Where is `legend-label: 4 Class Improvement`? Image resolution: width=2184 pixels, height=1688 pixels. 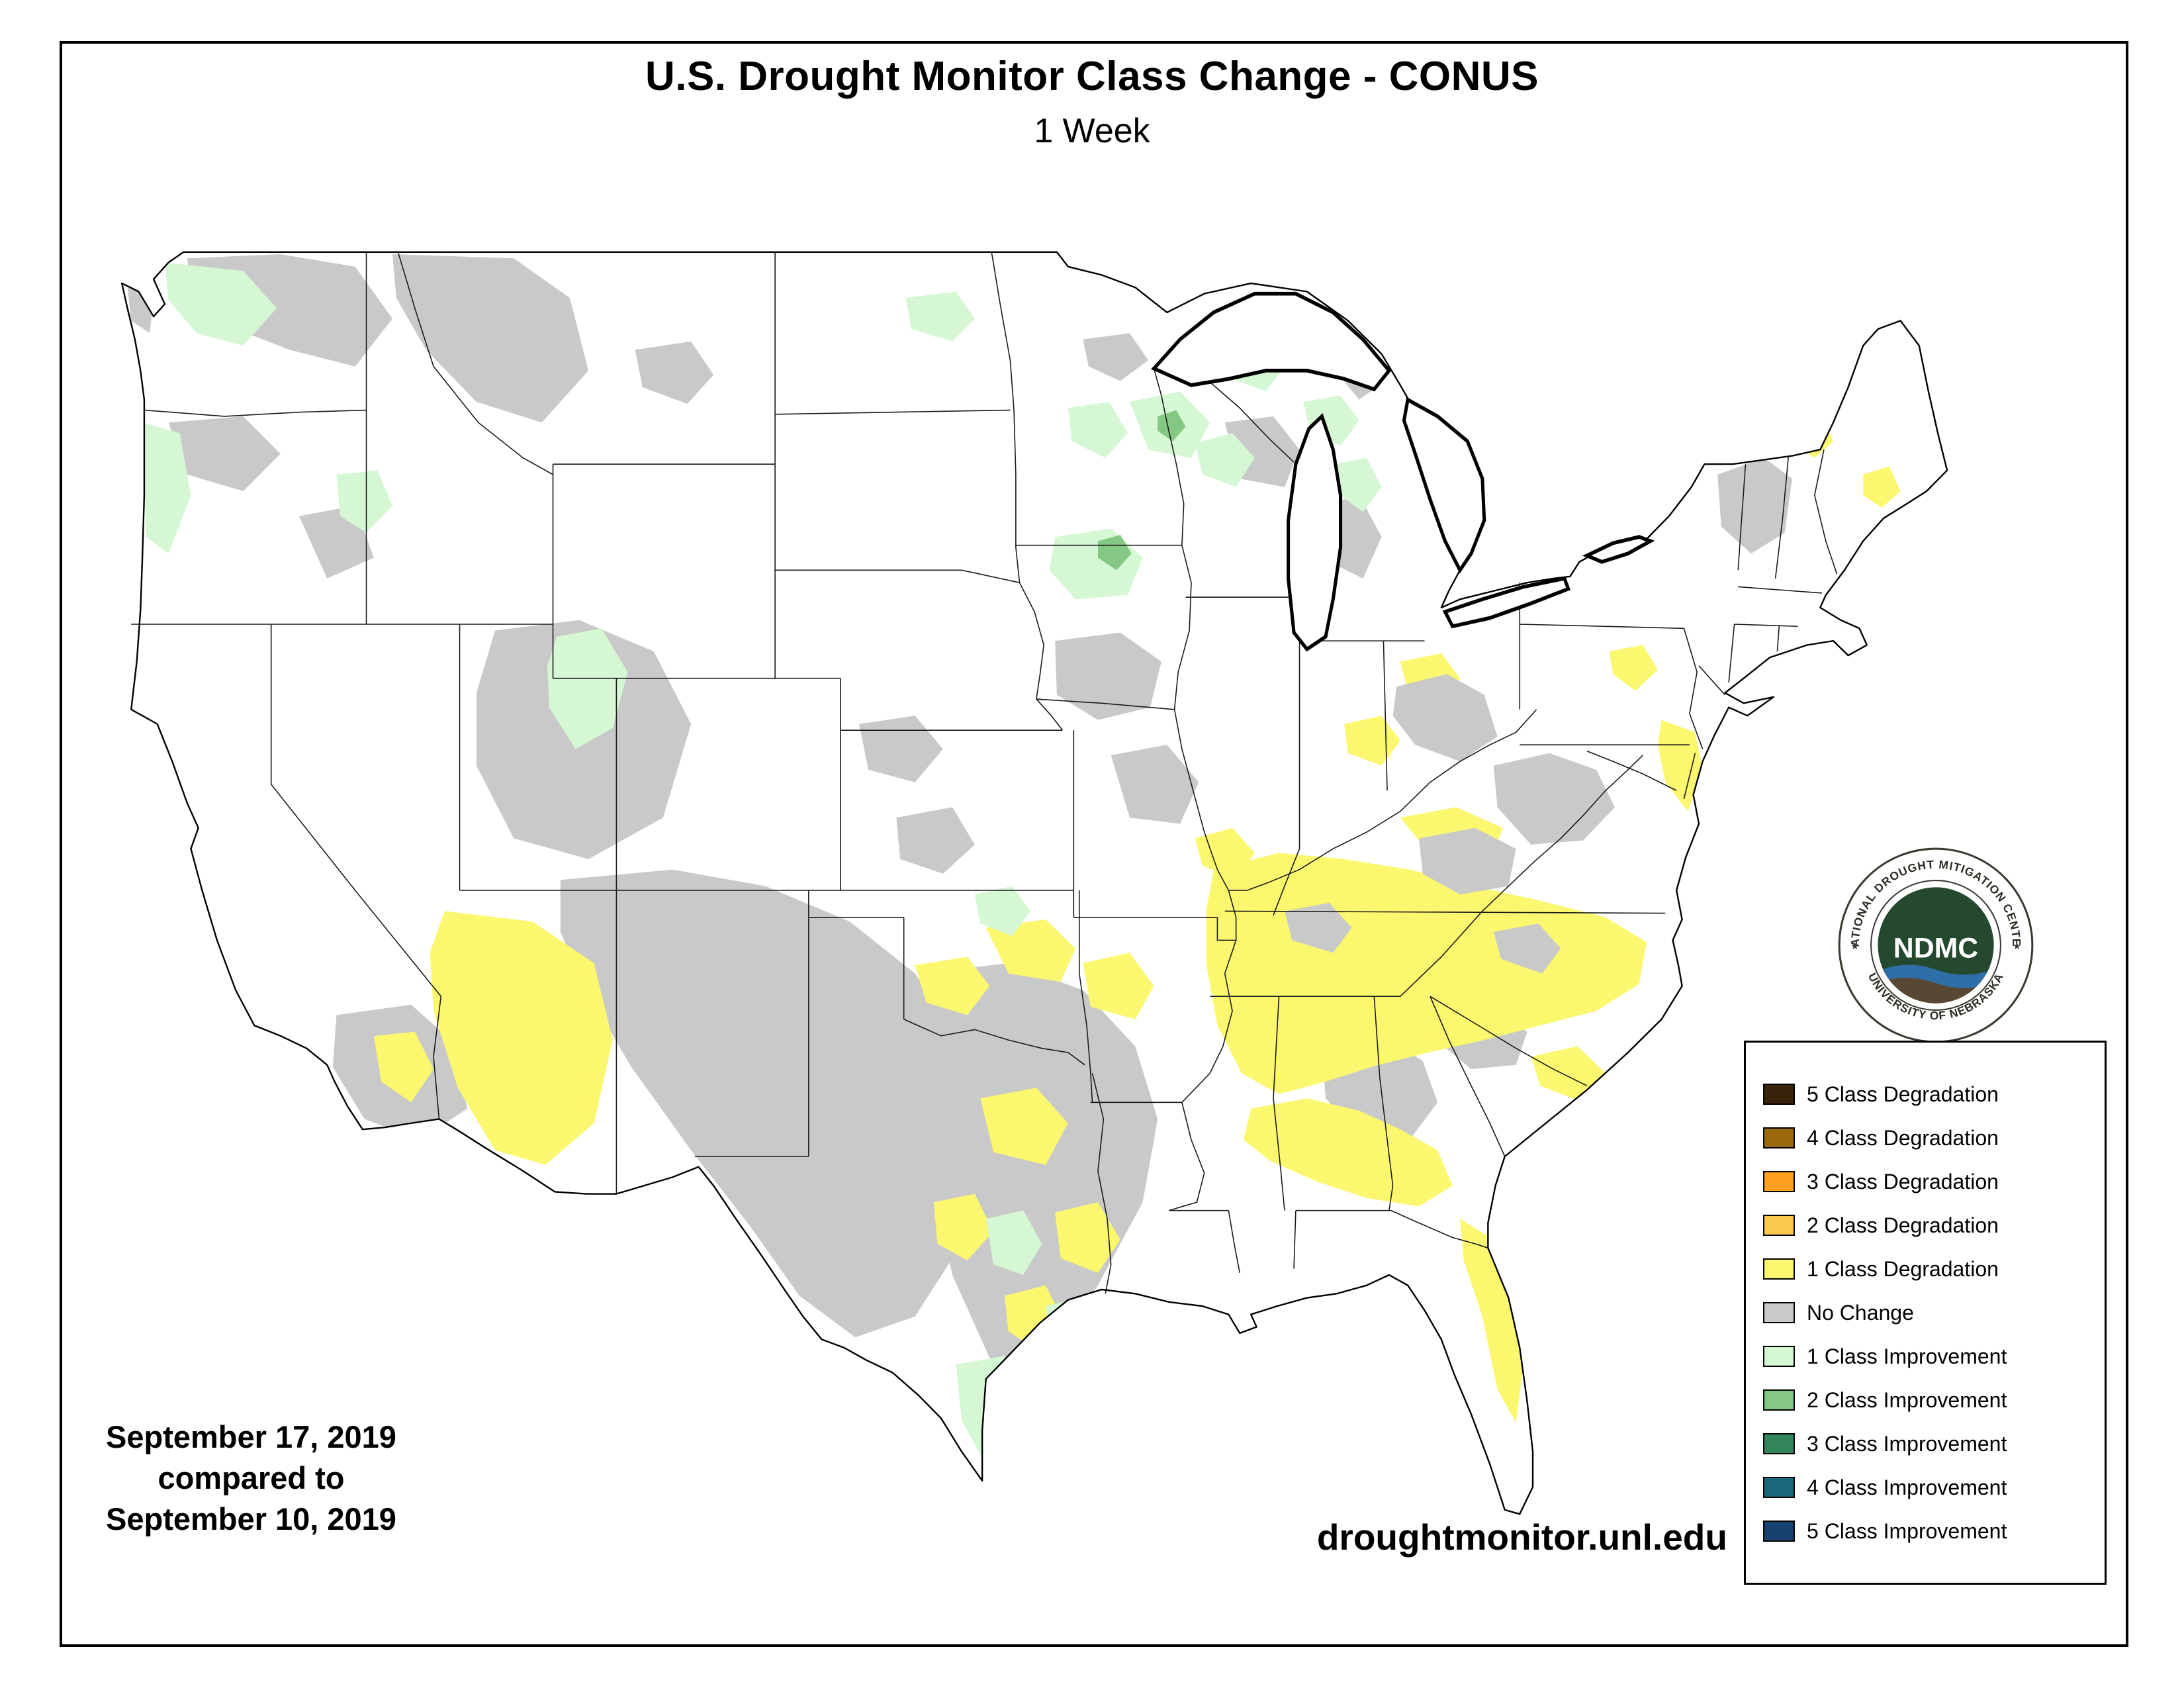
legend-label: 4 Class Improvement is located at coordinates (1907, 1487).